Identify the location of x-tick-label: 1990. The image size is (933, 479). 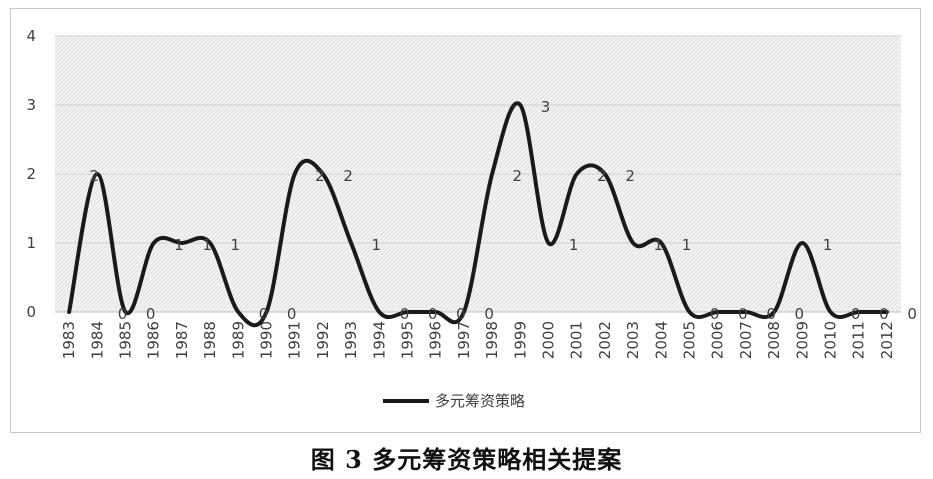
(267, 340).